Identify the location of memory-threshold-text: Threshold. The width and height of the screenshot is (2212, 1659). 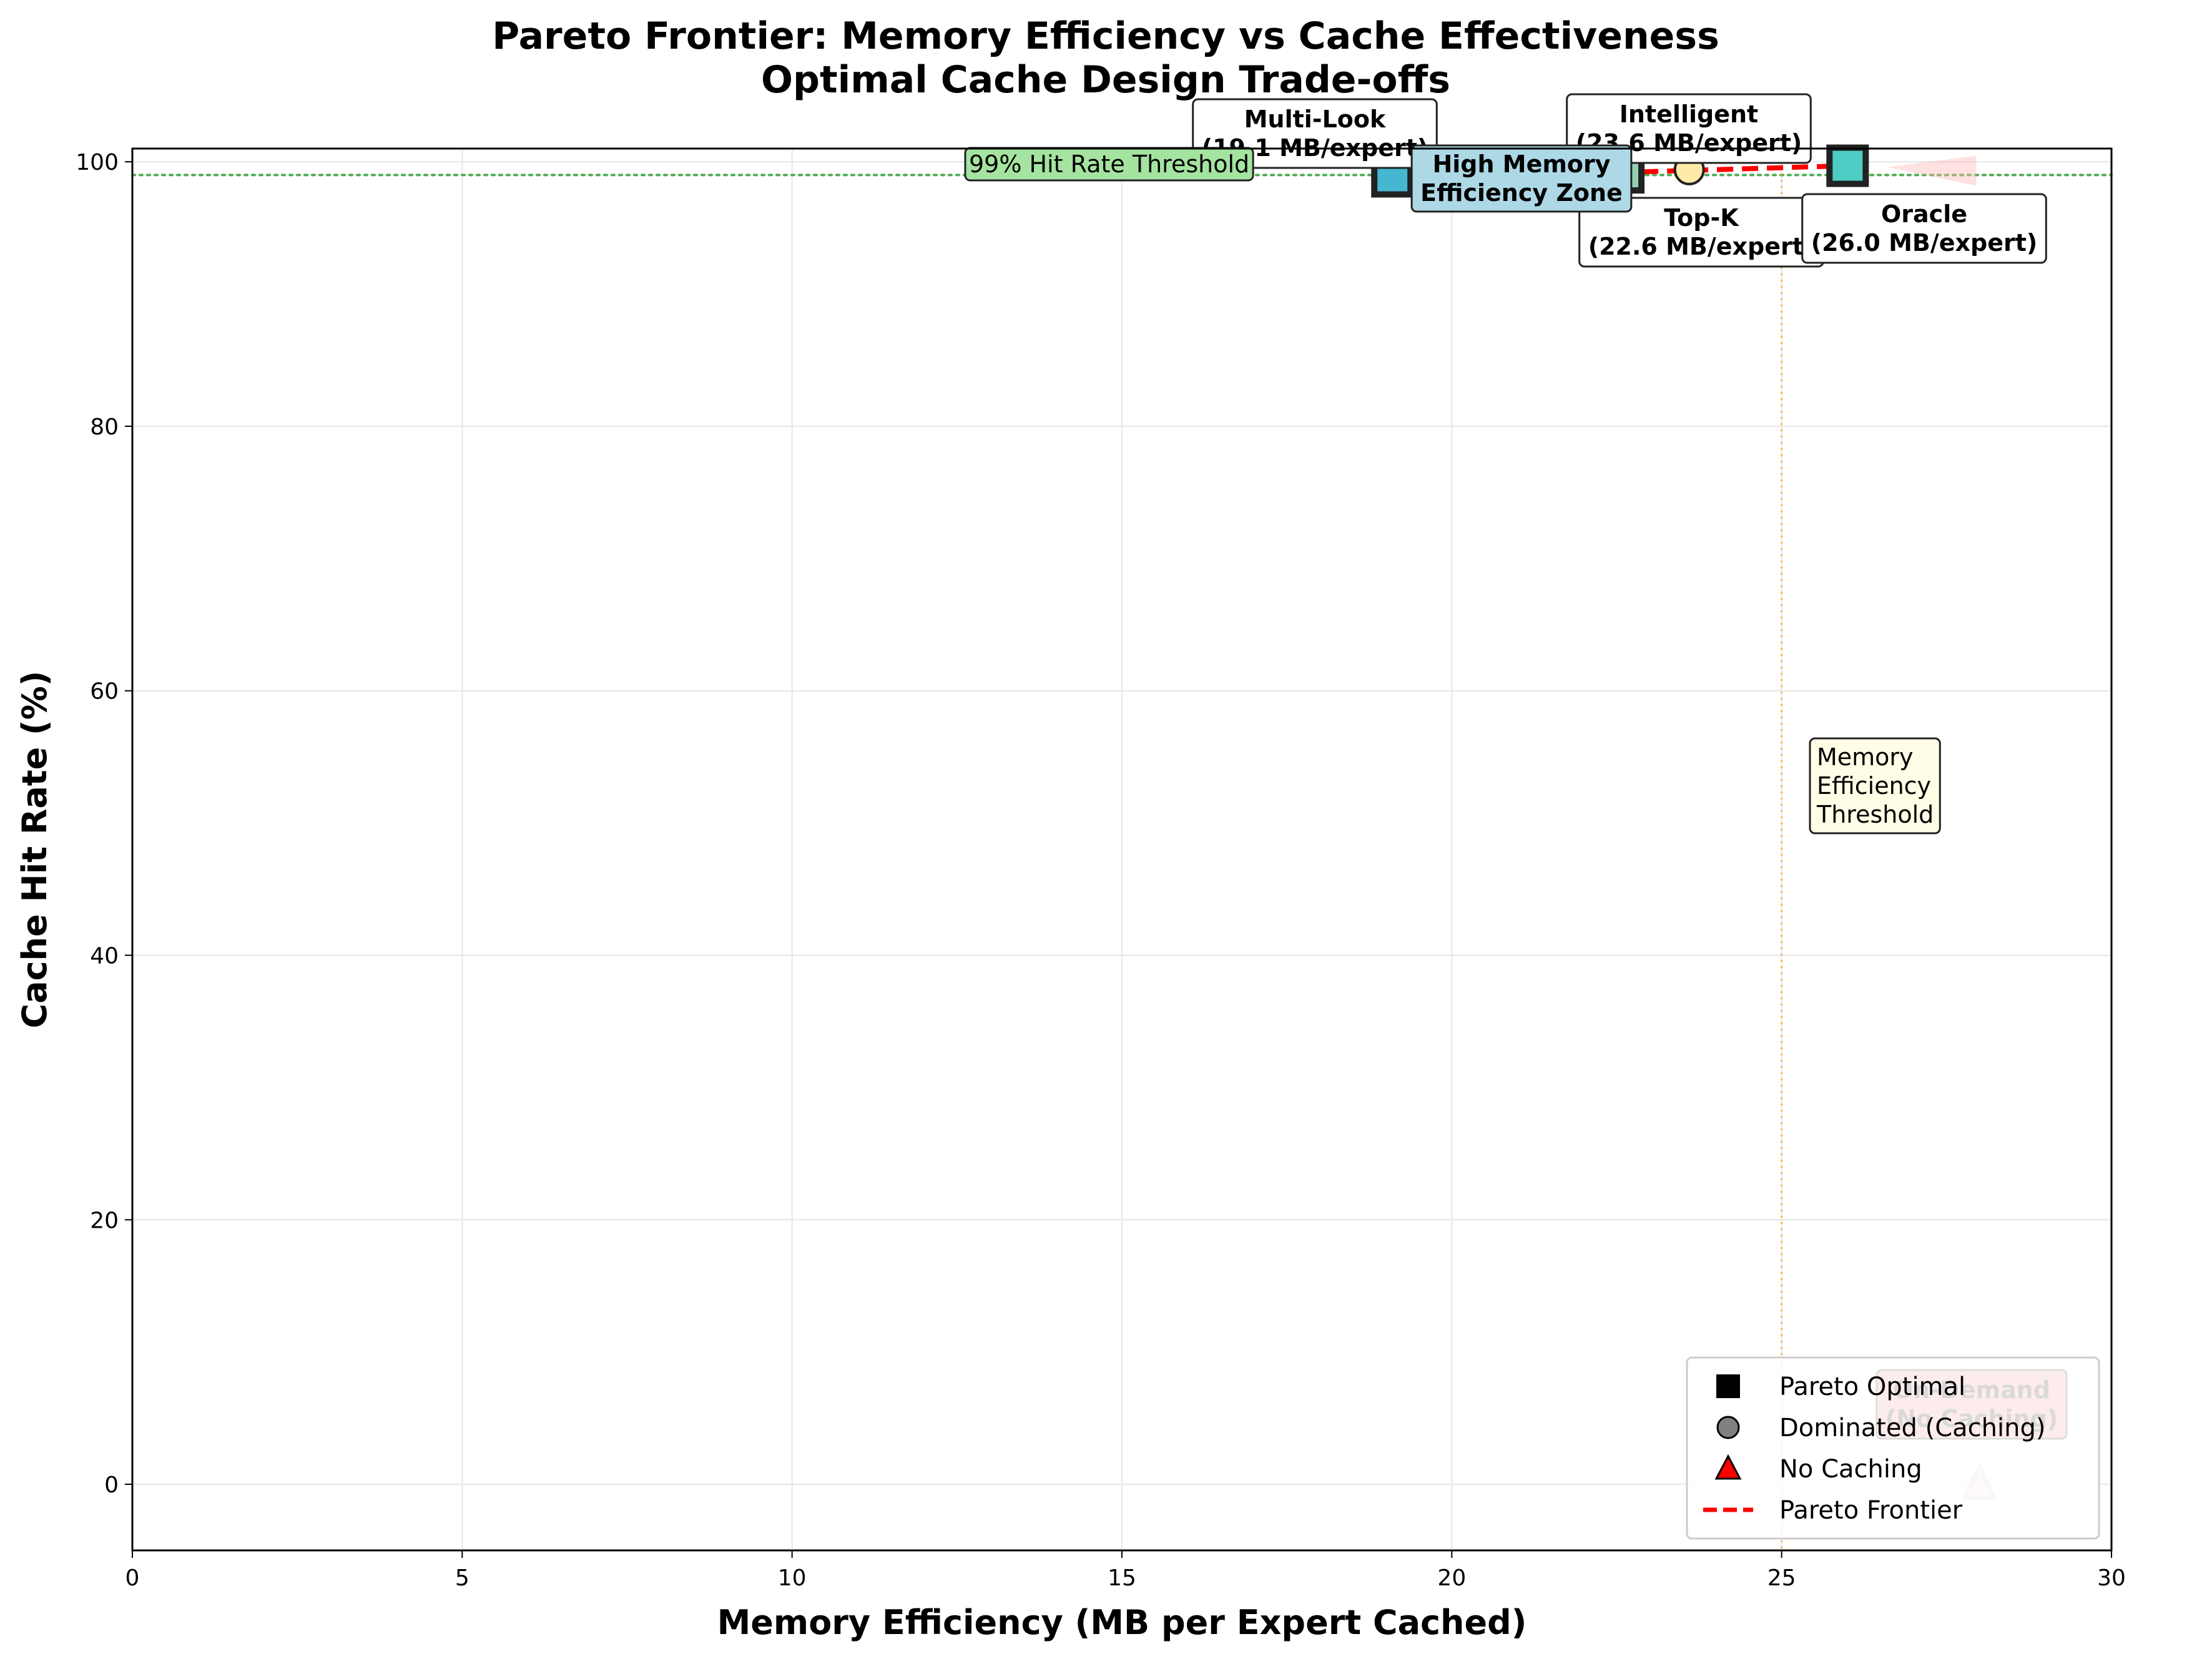
(1875, 815).